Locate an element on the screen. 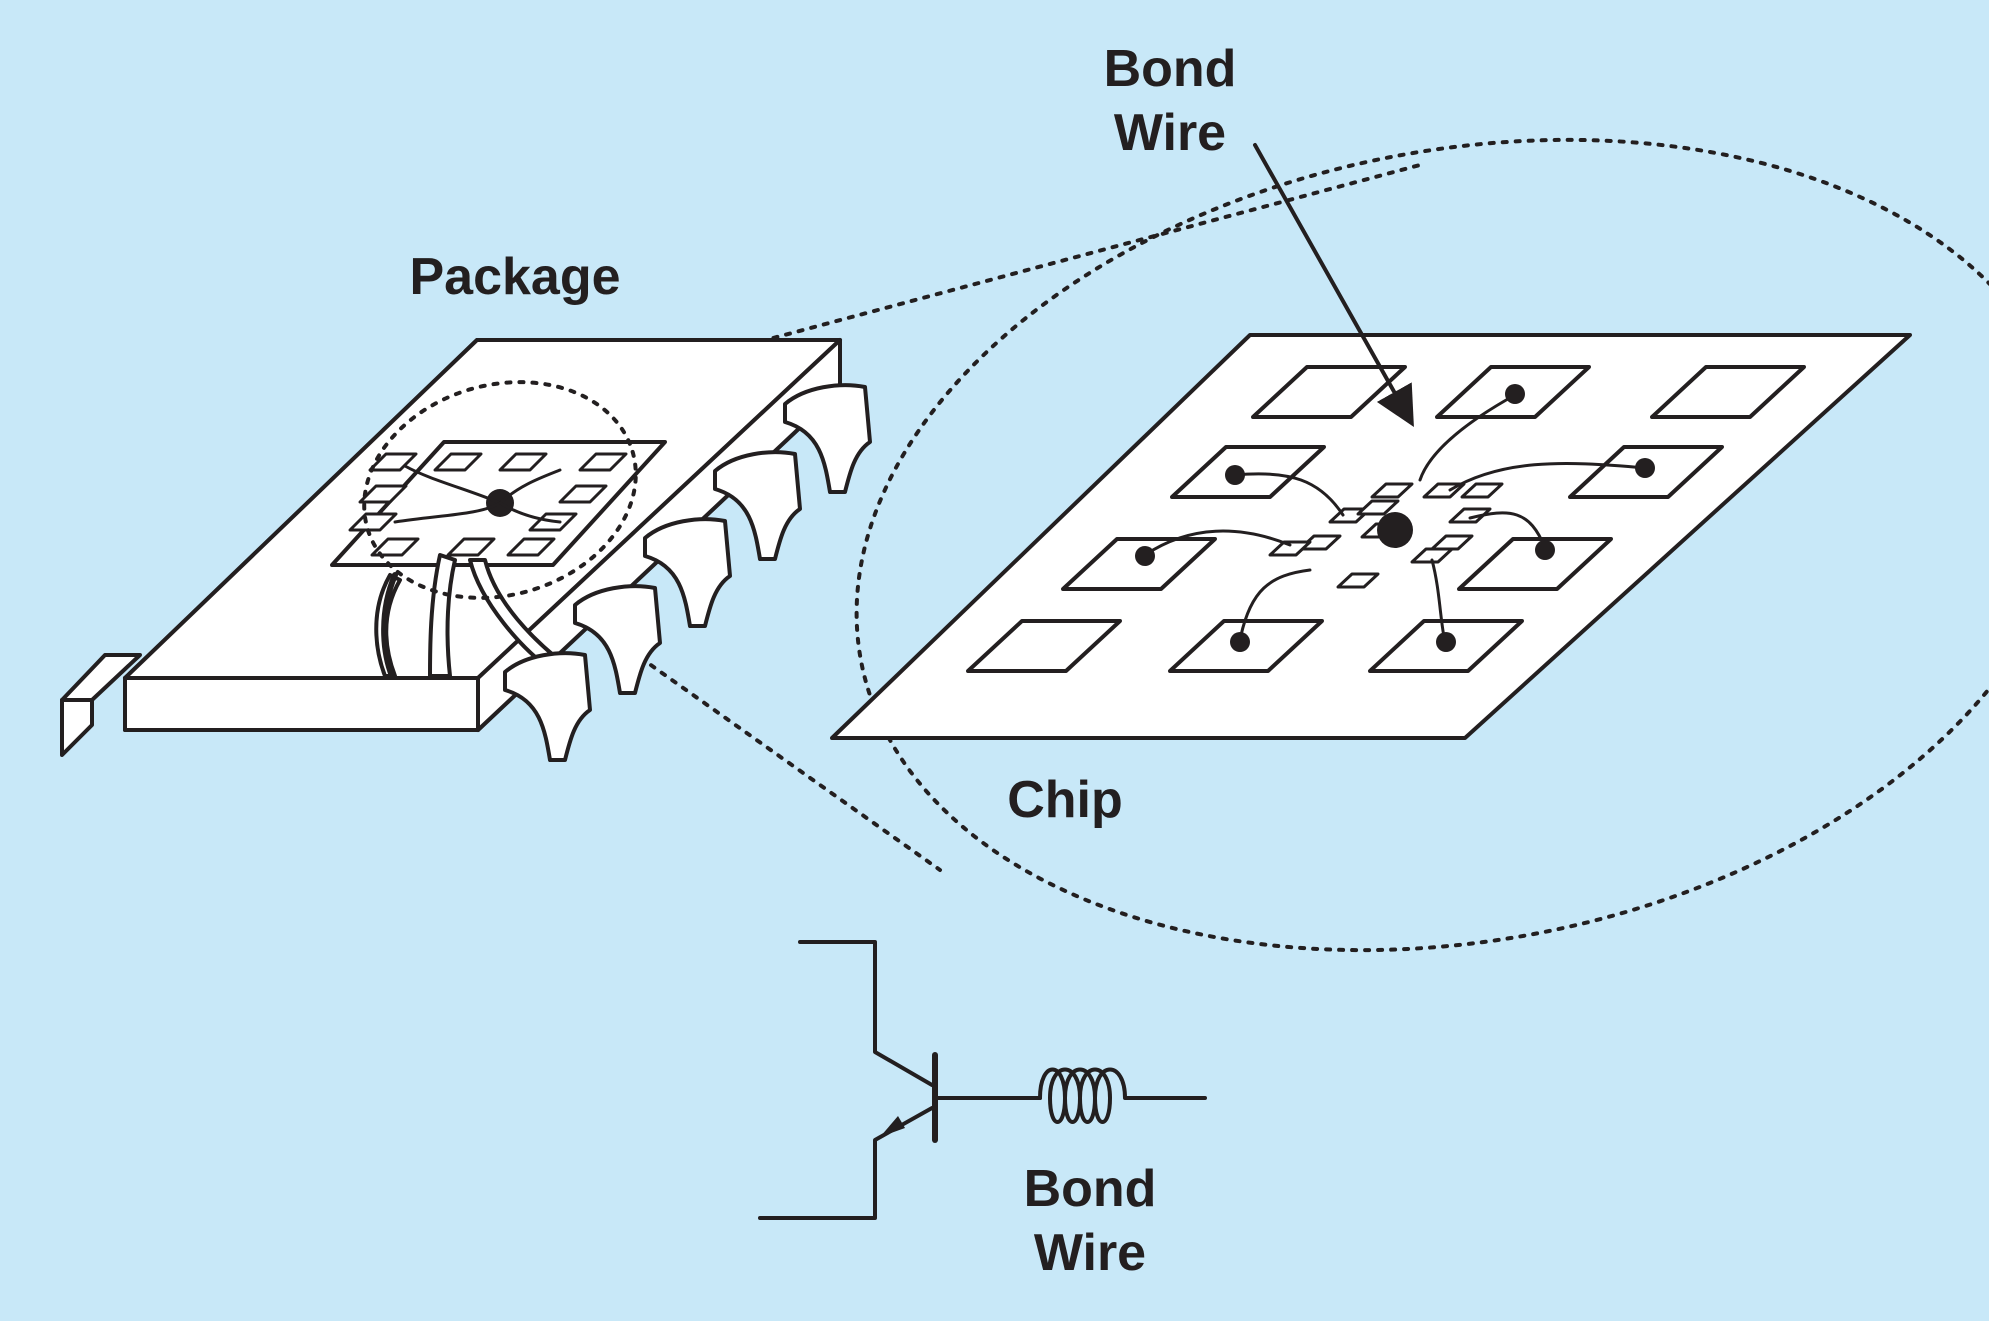 The width and height of the screenshot is (1989, 1321). inductor-coil is located at coordinates (1122, 1095).